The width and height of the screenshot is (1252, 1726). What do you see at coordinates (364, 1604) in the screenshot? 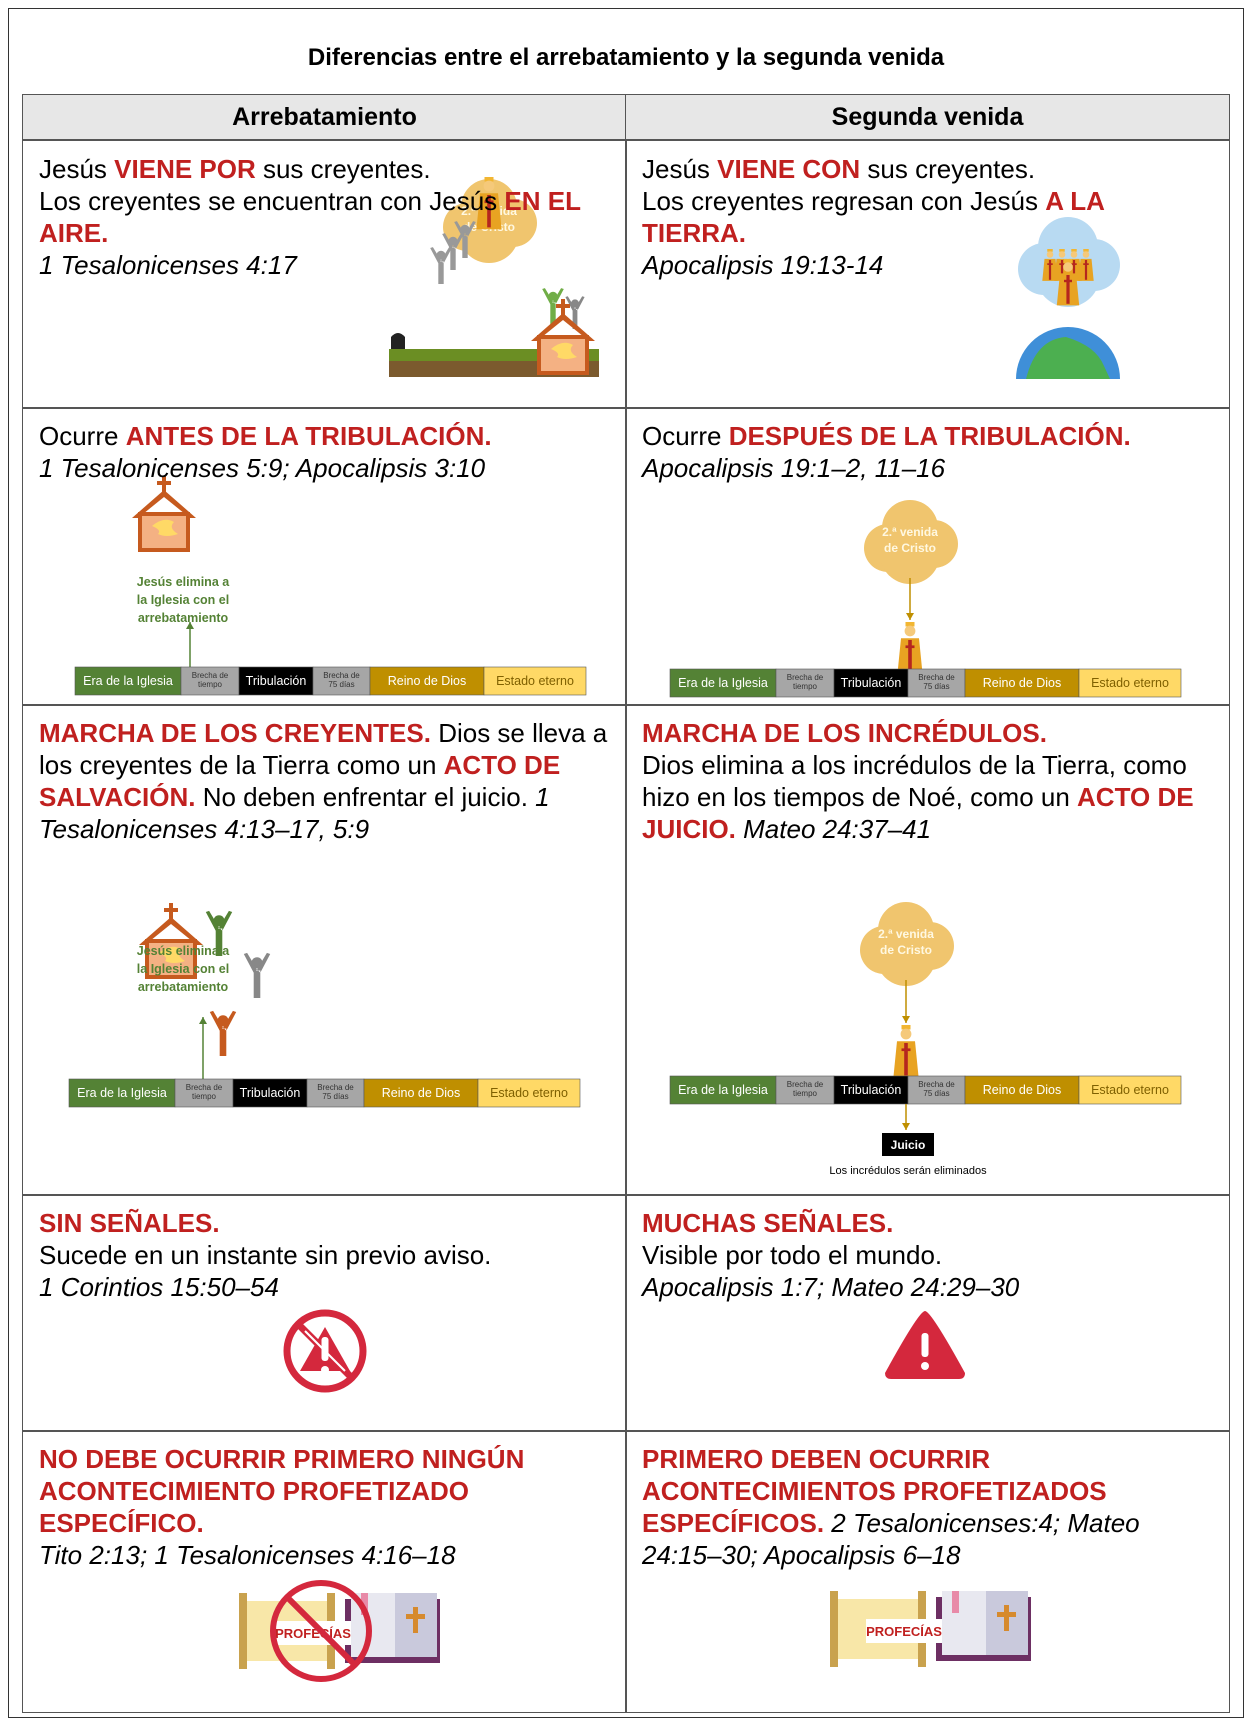
I see `bookmark` at bounding box center [364, 1604].